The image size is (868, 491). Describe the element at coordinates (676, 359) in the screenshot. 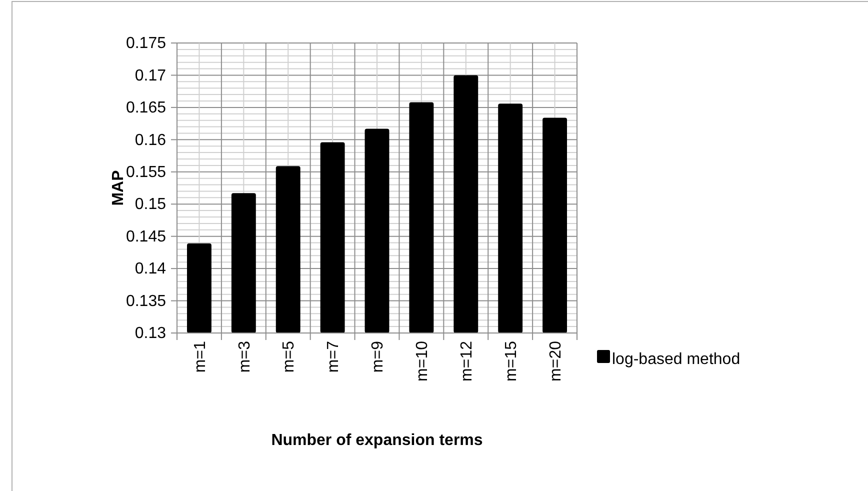

I see `legend-label: log-based method` at that location.